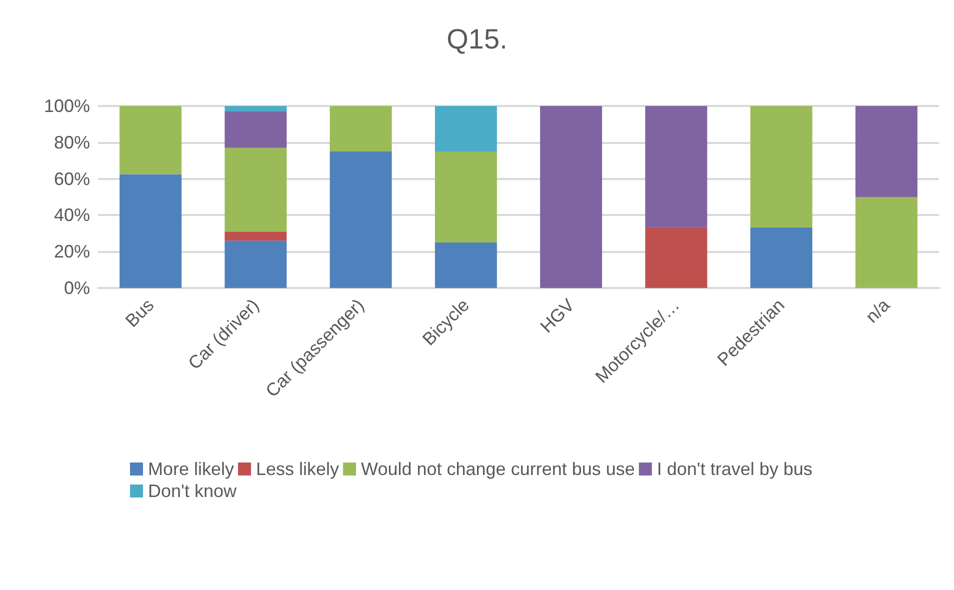 The width and height of the screenshot is (954, 590). What do you see at coordinates (67, 106) in the screenshot?
I see `y-tick-label: 100%` at bounding box center [67, 106].